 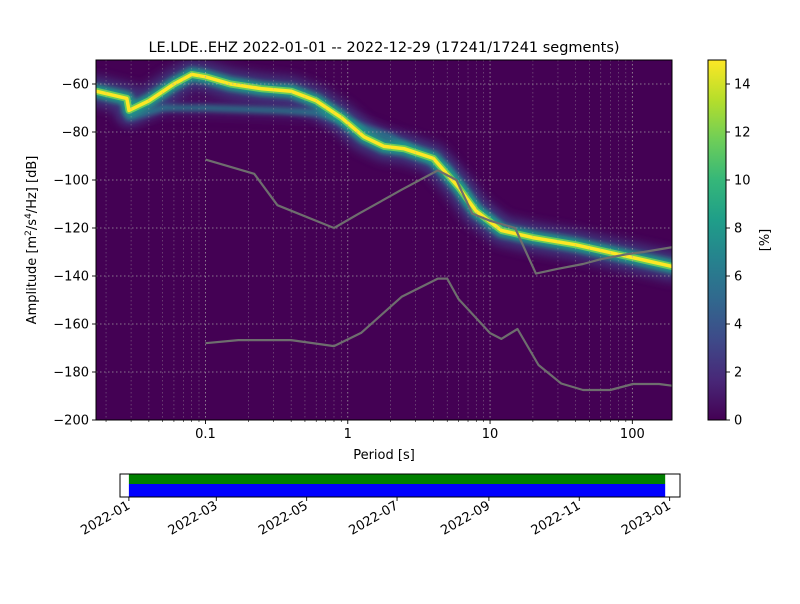 I want to click on y-tick-label: −120, so click(x=71, y=229).